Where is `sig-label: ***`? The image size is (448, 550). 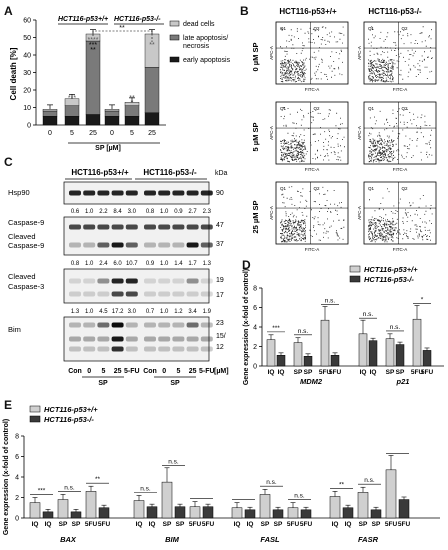 sig-label: *** is located at coordinates (276, 328).